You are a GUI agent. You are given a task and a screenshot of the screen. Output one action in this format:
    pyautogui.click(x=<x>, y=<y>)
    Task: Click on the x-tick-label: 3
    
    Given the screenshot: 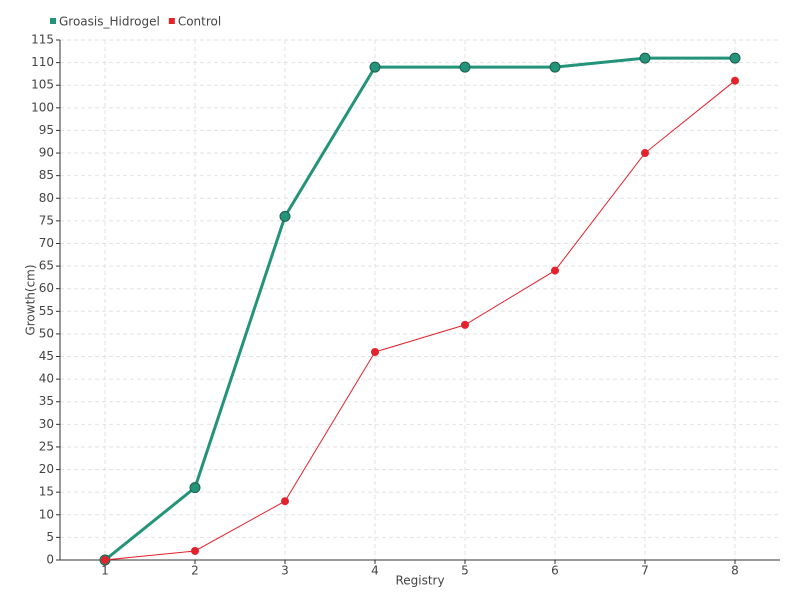 What is the action you would take?
    pyautogui.click(x=285, y=571)
    